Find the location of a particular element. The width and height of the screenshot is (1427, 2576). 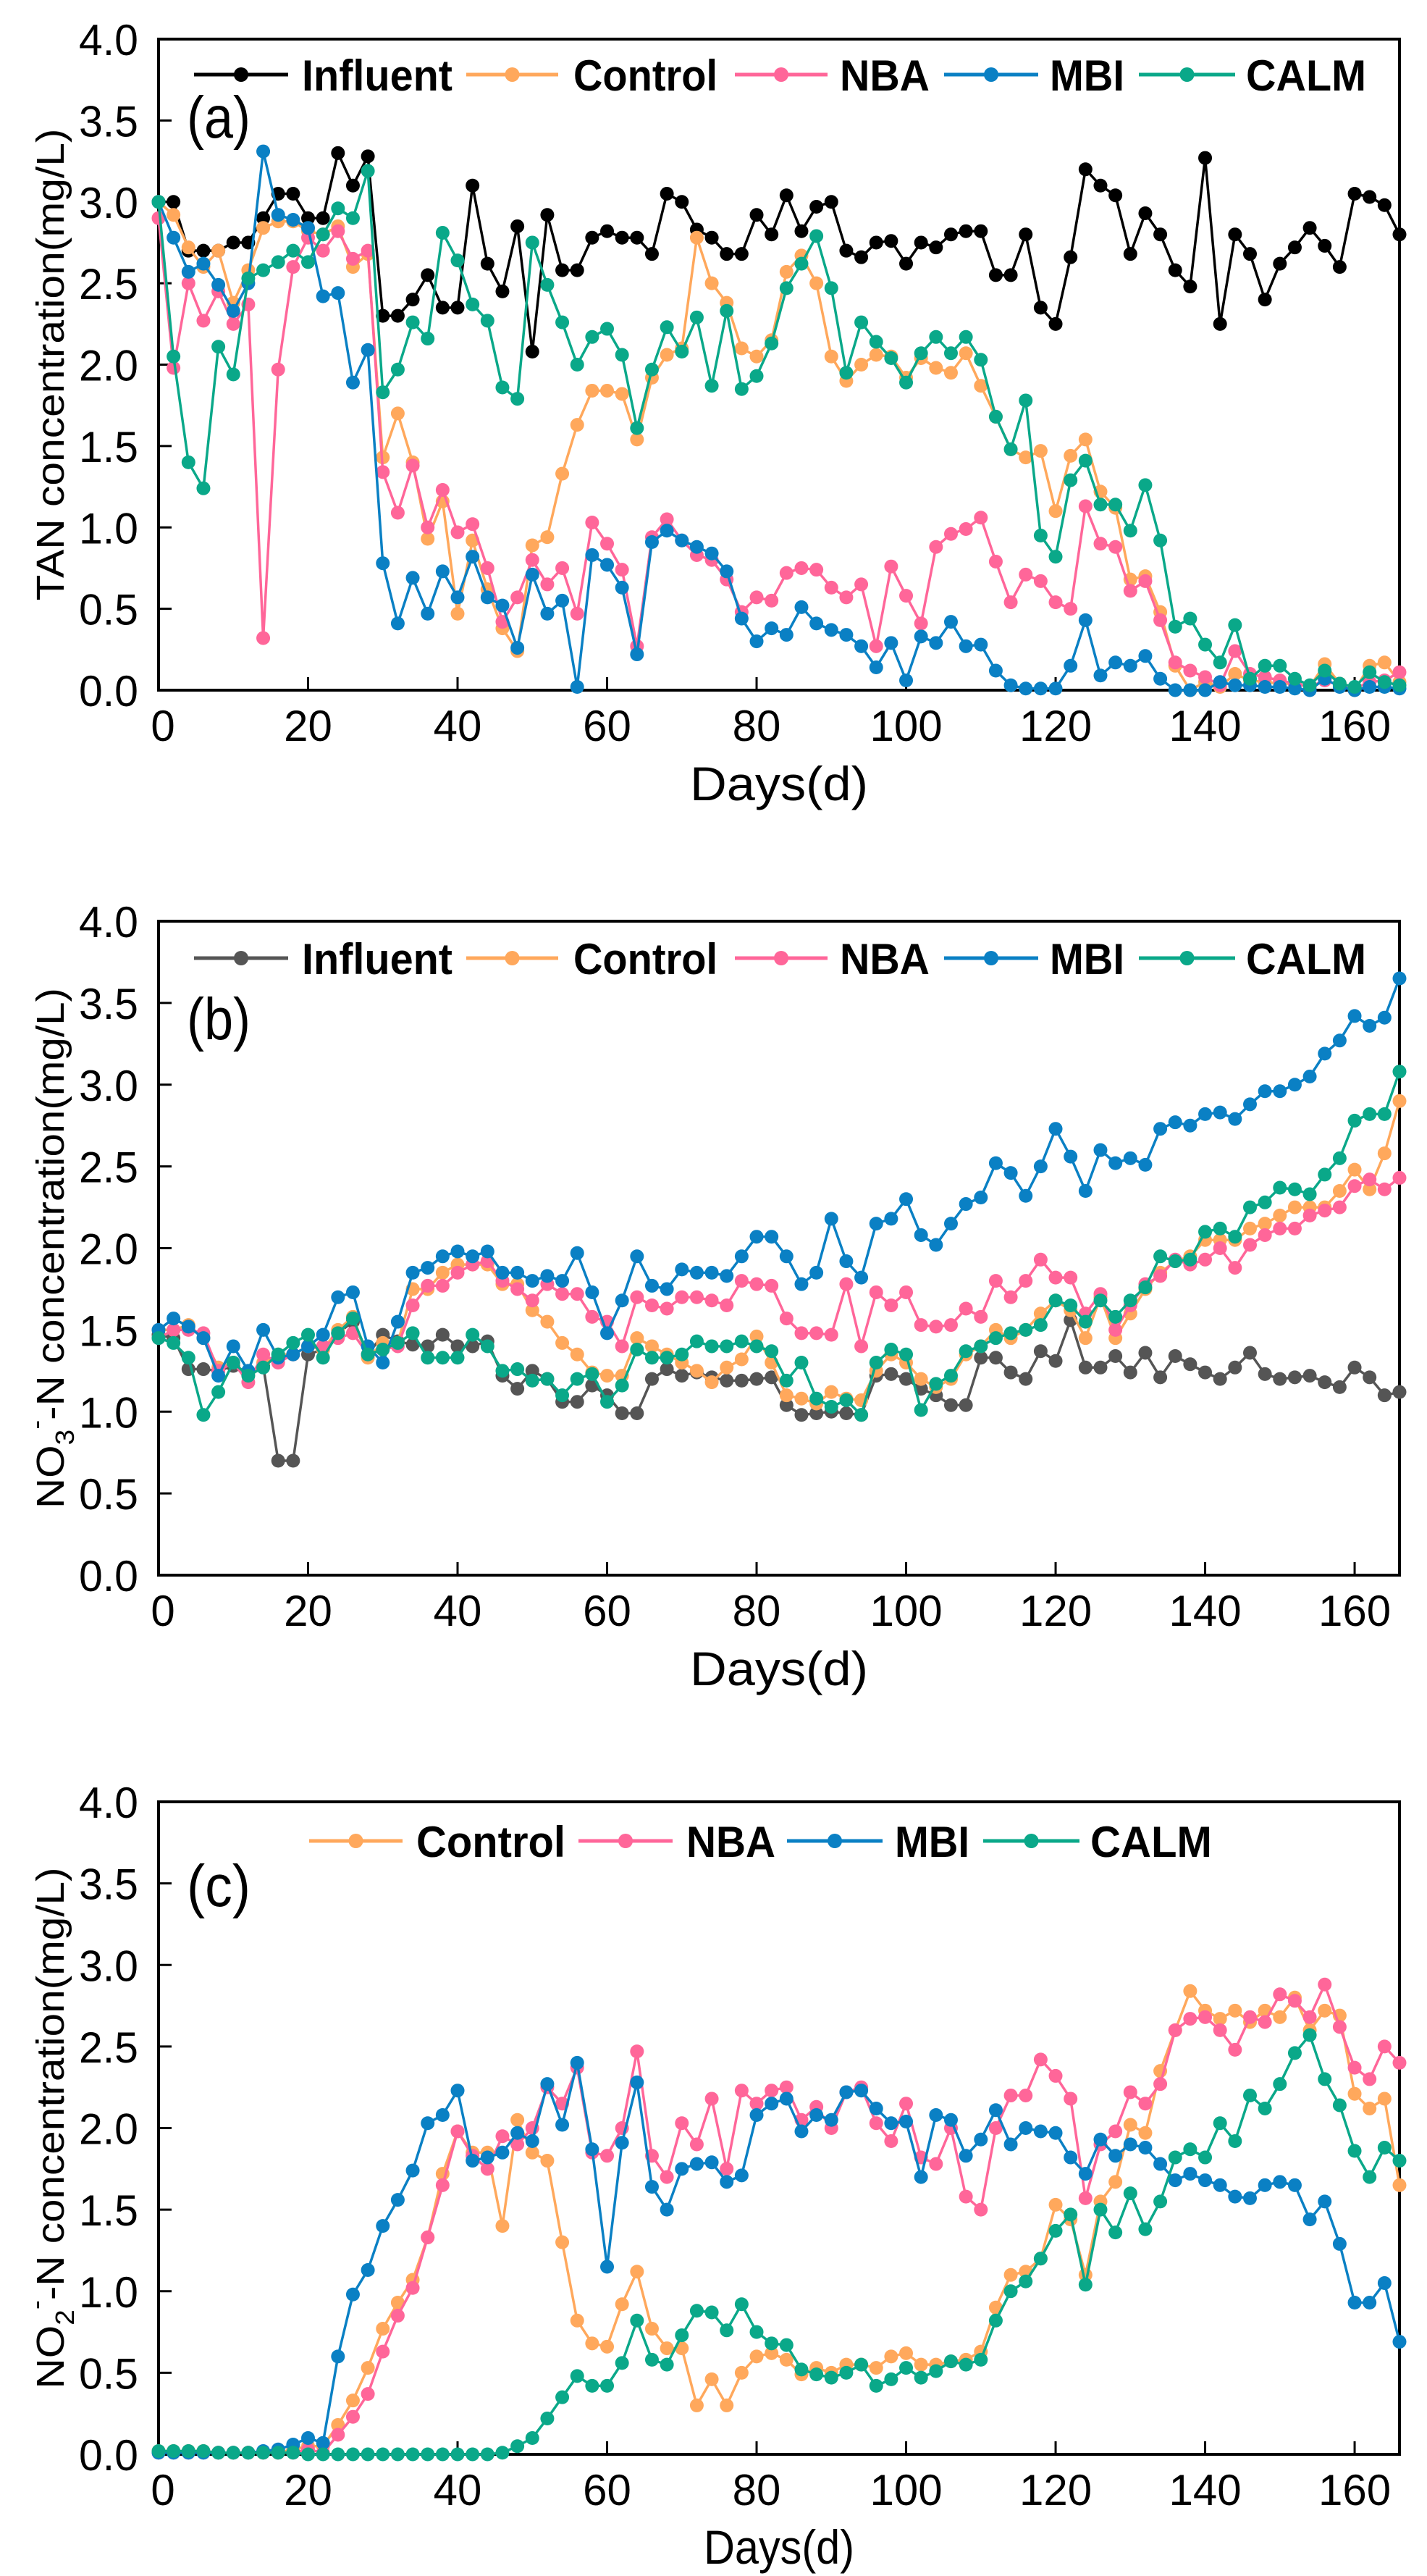

y-tick-label: 4.0 is located at coordinates (108, 1803).